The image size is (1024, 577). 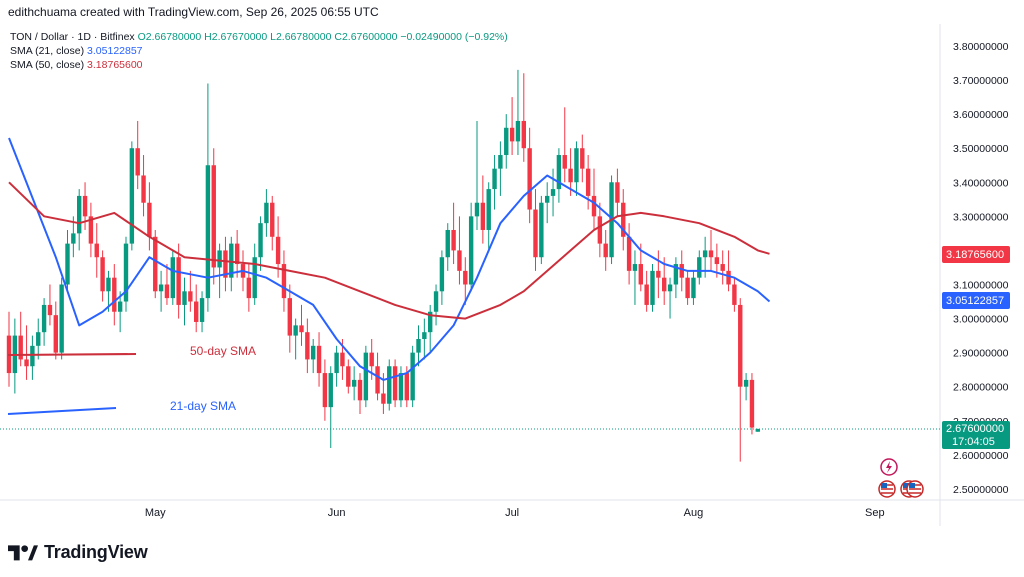 What do you see at coordinates (976, 254) in the screenshot?
I see `sma50-badge-bg` at bounding box center [976, 254].